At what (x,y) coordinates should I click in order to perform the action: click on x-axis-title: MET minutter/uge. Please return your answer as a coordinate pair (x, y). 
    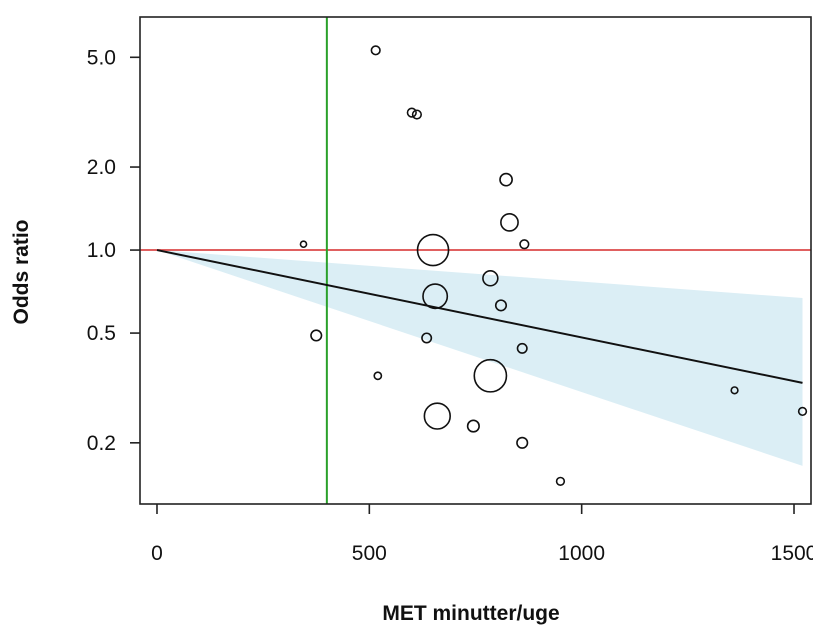
    Looking at the image, I should click on (470, 613).